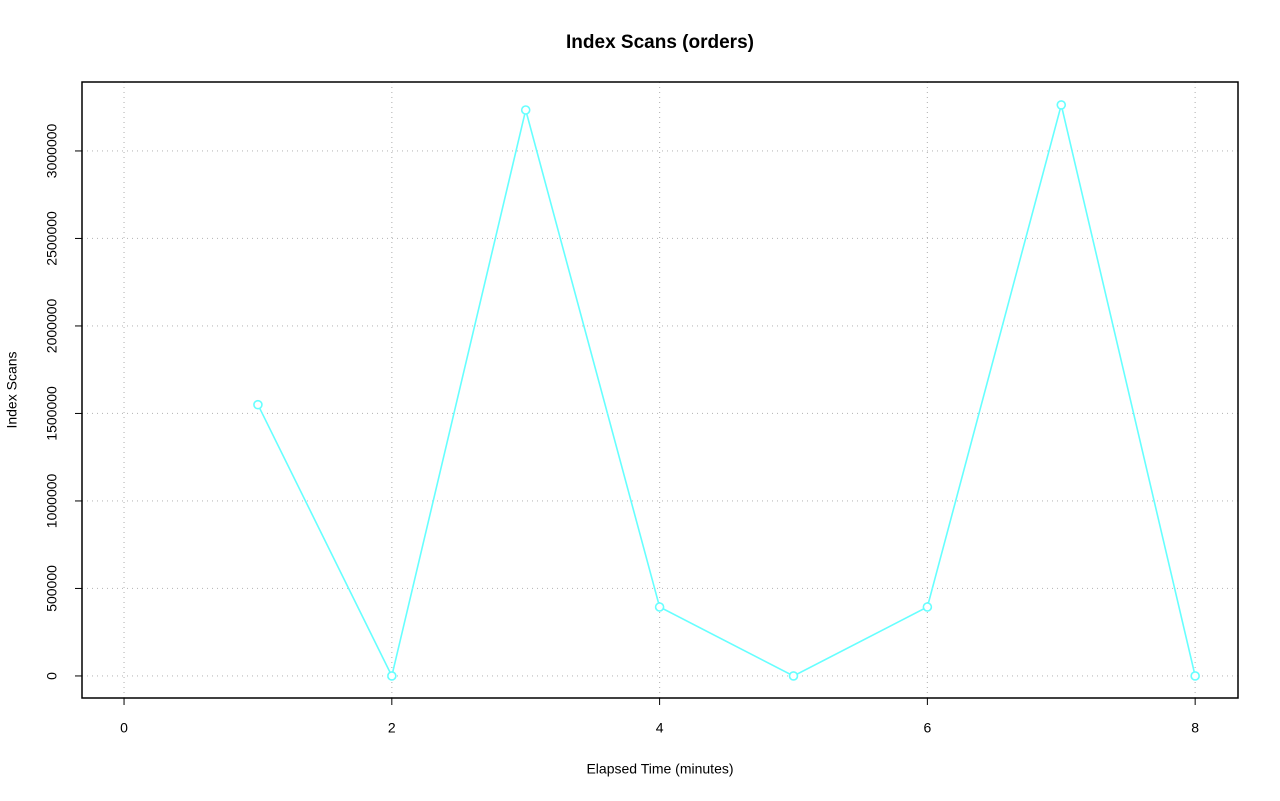  Describe the element at coordinates (659, 769) in the screenshot. I see `x-axis-label: Elapsed Time (minutes)` at that location.